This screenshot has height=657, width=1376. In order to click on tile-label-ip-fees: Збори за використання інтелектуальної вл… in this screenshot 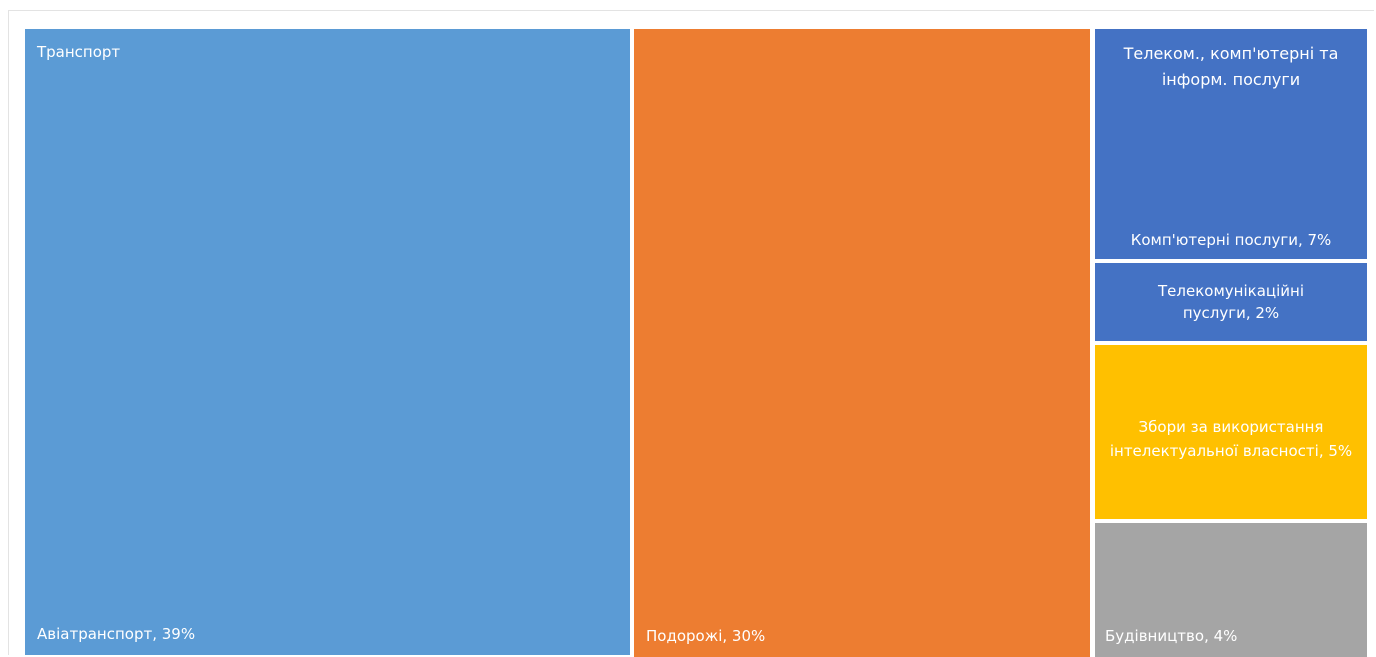, I will do `click(1231, 439)`.